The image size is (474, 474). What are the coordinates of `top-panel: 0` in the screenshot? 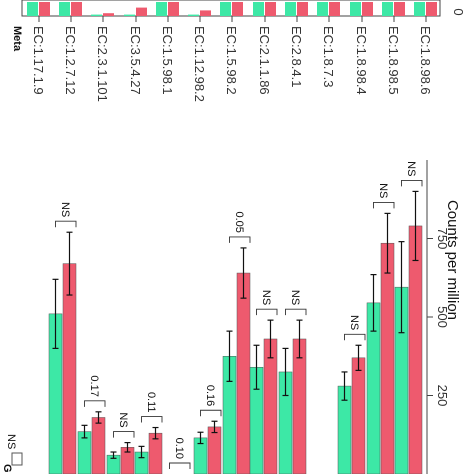 It's located at (243, 8).